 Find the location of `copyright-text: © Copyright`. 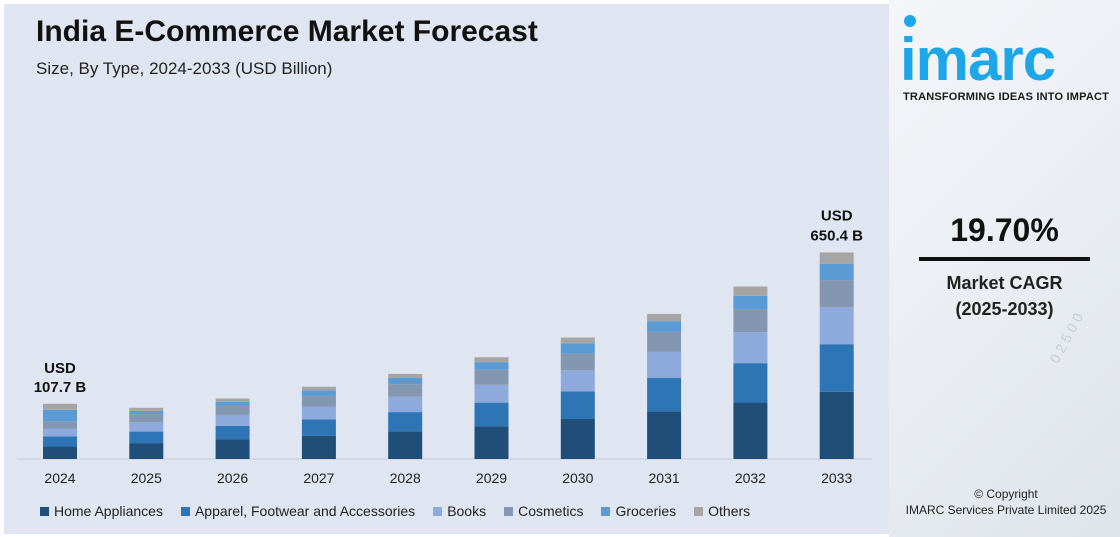

copyright-text: © Copyright is located at coordinates (1006, 494).